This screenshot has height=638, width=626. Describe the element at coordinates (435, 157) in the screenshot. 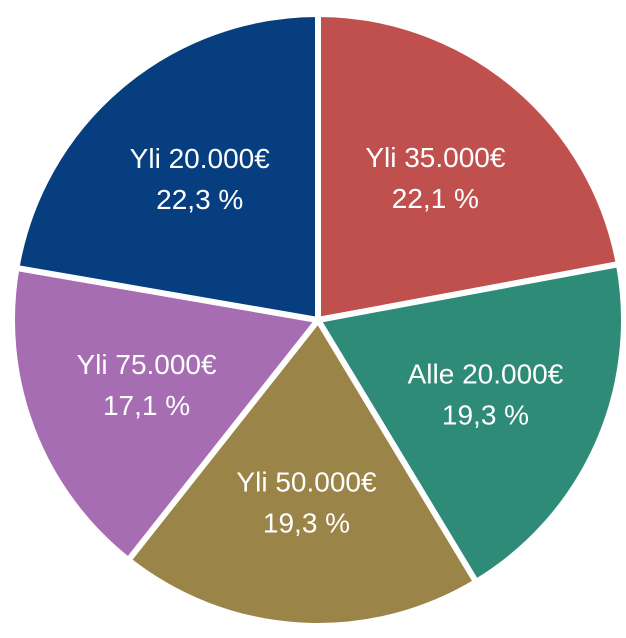

I see `slice-label: Yli 35.000€` at that location.